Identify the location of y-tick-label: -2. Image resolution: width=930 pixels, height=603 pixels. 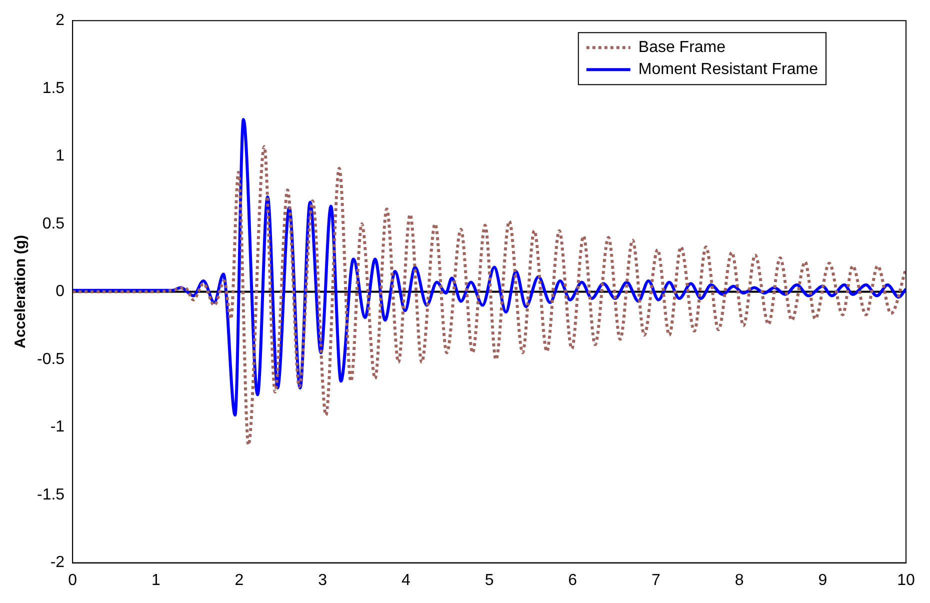
(57, 563).